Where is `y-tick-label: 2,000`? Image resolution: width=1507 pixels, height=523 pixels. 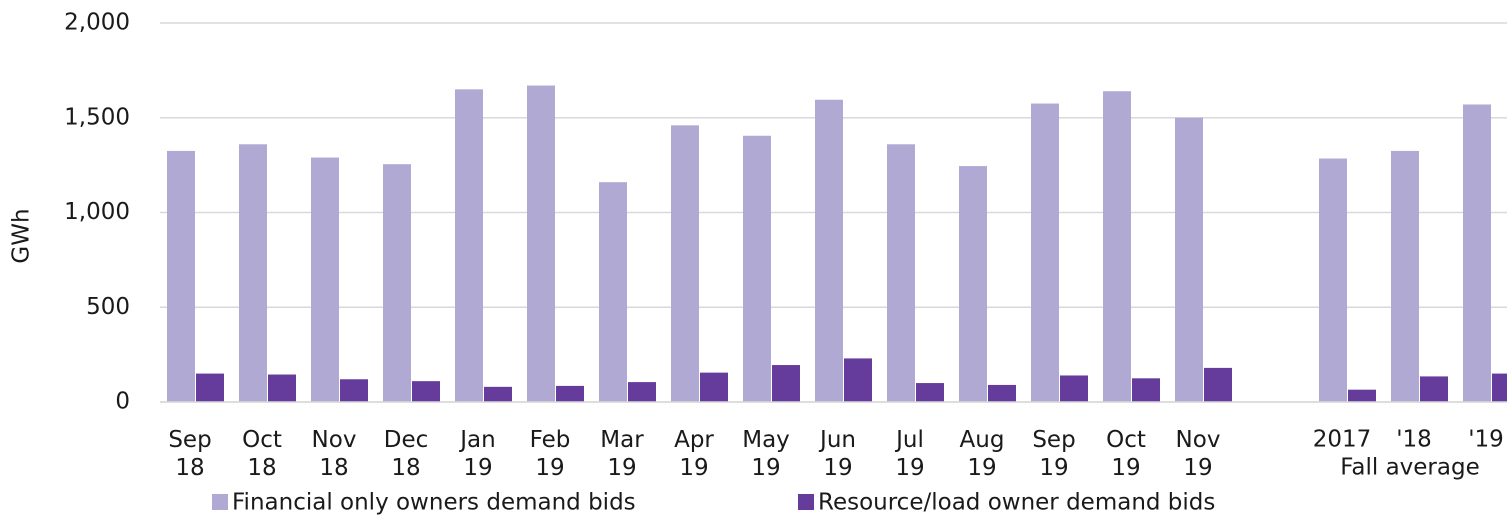 y-tick-label: 2,000 is located at coordinates (97, 23).